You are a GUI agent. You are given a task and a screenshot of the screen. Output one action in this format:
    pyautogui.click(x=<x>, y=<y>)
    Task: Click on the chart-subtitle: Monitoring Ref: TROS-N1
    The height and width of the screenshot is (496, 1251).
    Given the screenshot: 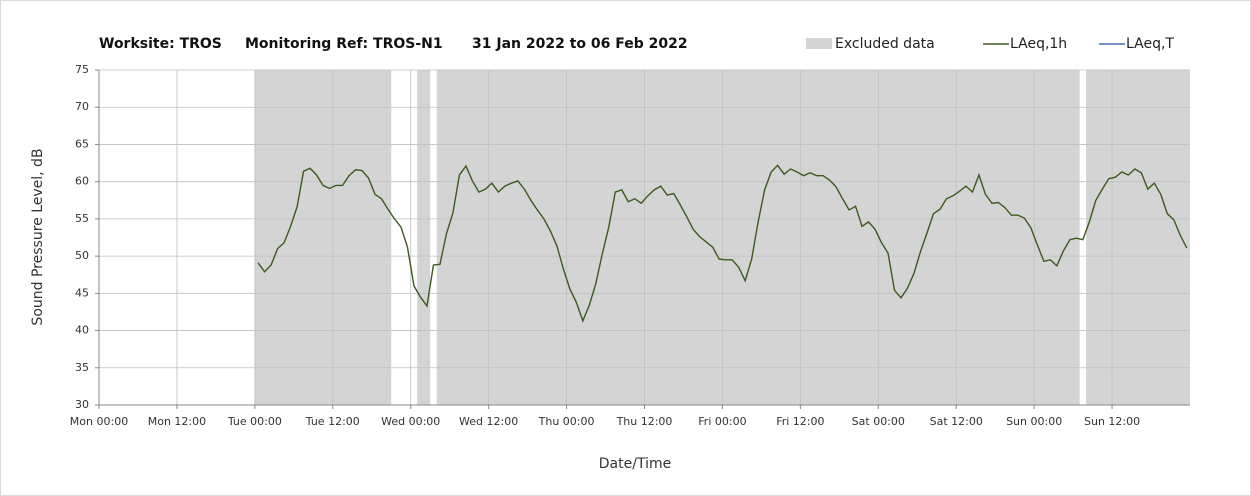 What is the action you would take?
    pyautogui.click(x=344, y=44)
    